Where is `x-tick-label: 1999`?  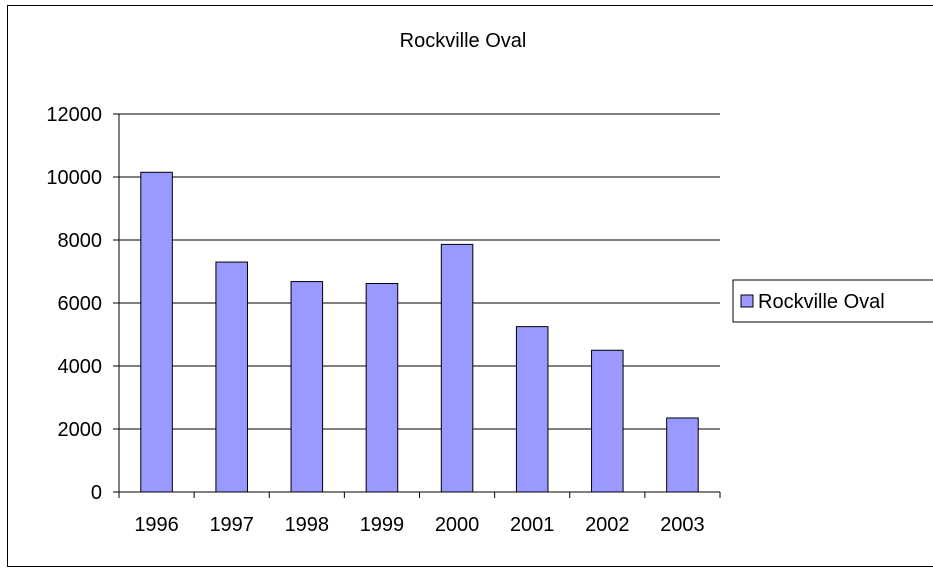 x-tick-label: 1999 is located at coordinates (382, 525).